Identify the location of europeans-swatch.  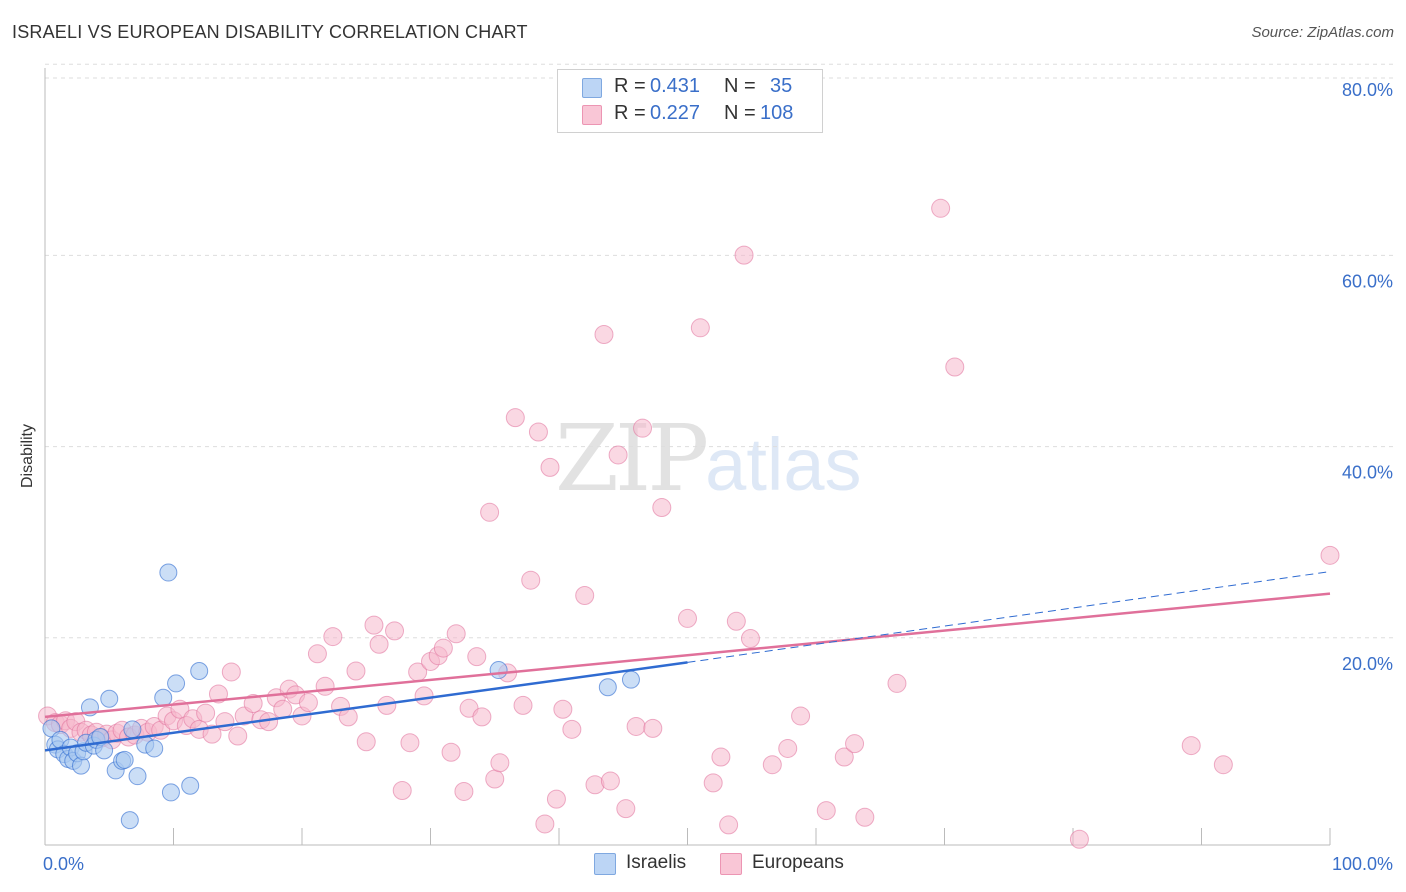
(592, 115).